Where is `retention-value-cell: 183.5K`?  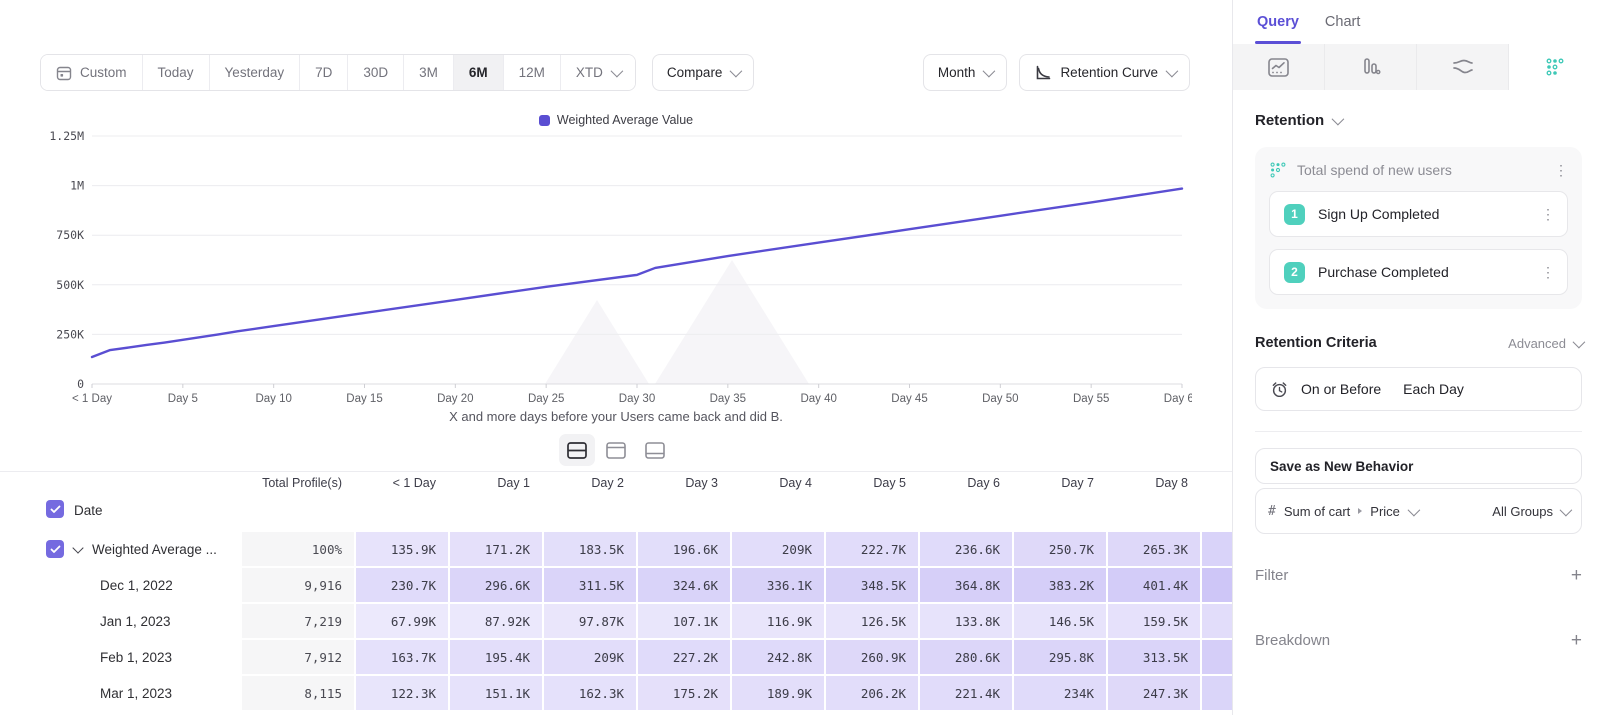
retention-value-cell: 183.5K is located at coordinates (590, 549).